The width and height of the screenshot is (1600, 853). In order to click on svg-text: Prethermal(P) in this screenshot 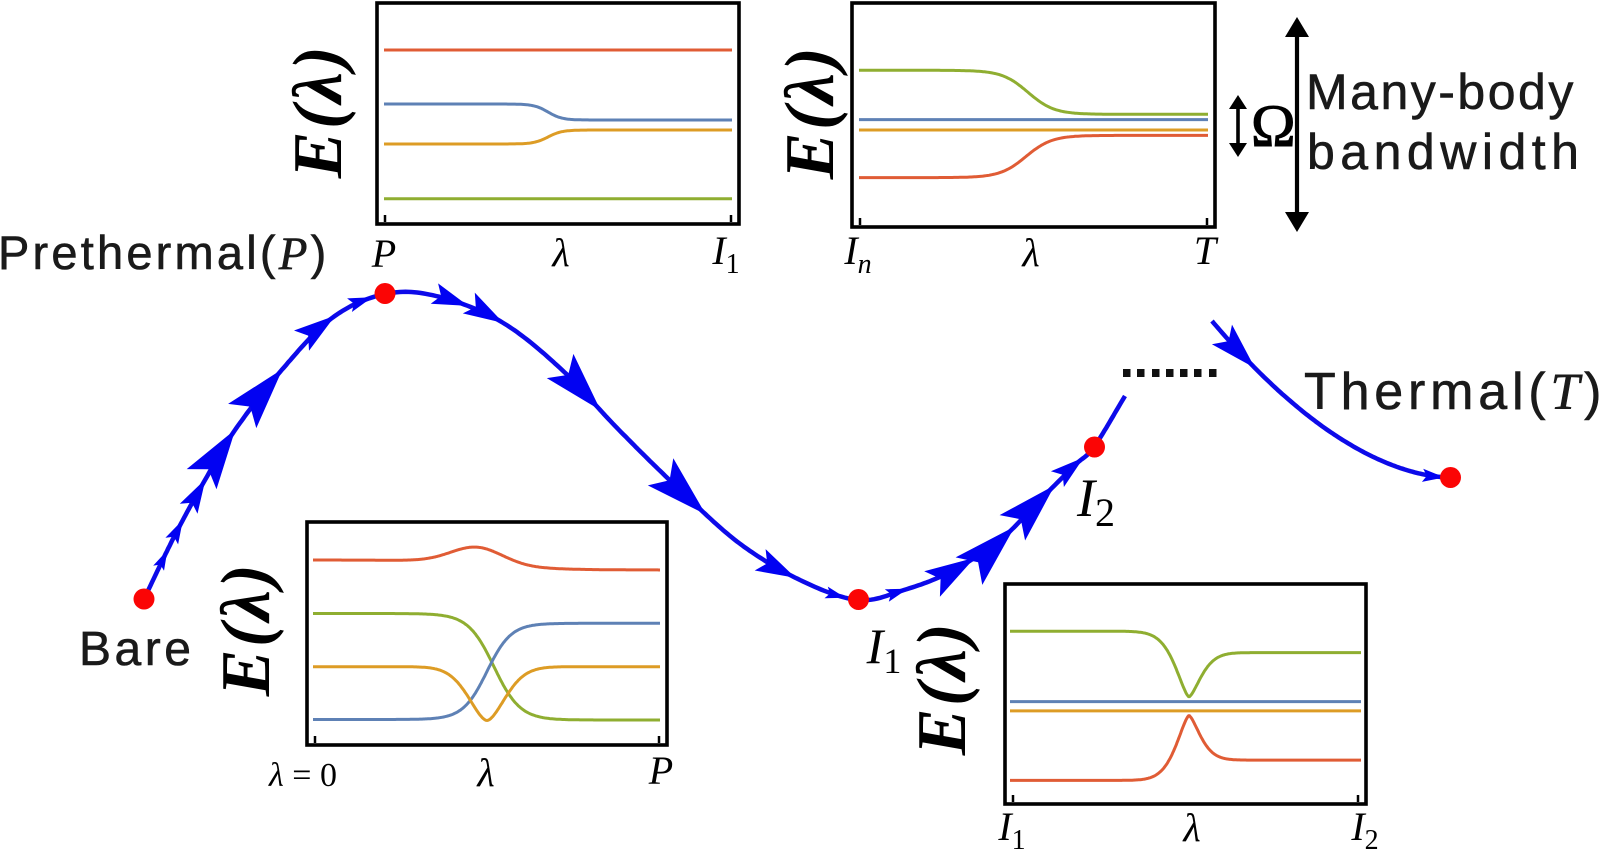, I will do `click(165, 253)`.